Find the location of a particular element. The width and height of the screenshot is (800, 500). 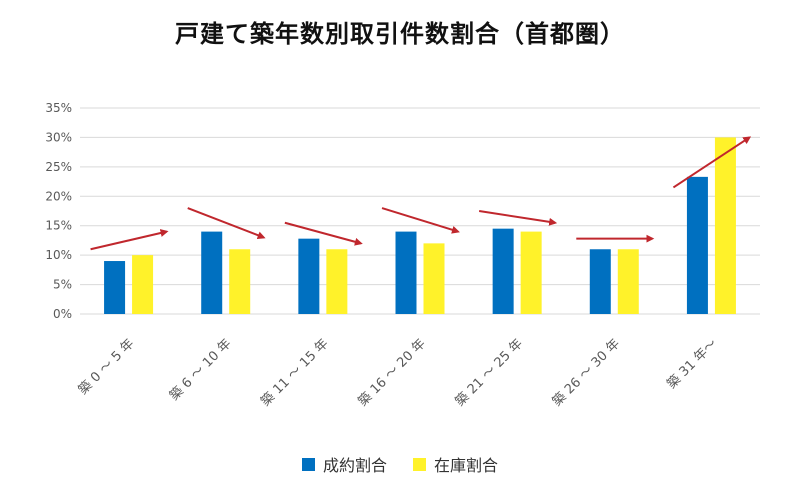

legend: 成約割合 在庫割合 is located at coordinates (400, 464).